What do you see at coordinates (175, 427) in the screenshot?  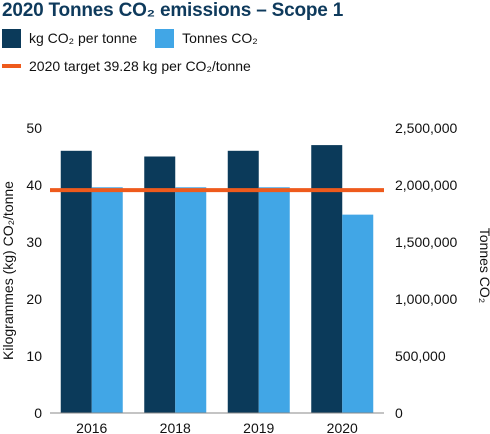 I see `x-tick-label: 2018` at bounding box center [175, 427].